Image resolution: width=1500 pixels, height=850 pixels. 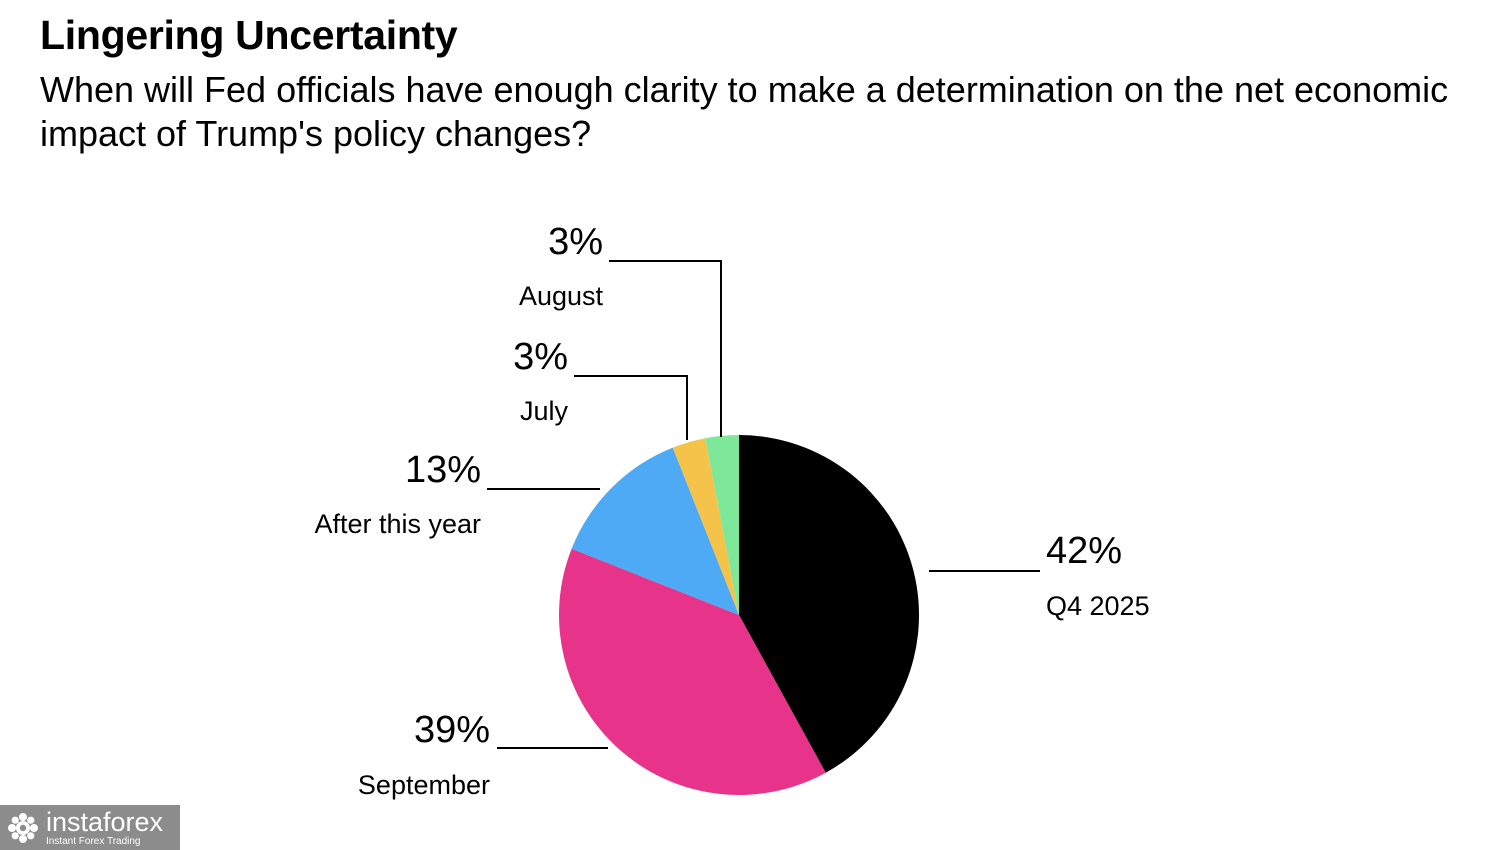 I want to click on value-label-september: 39%, so click(x=452, y=730).